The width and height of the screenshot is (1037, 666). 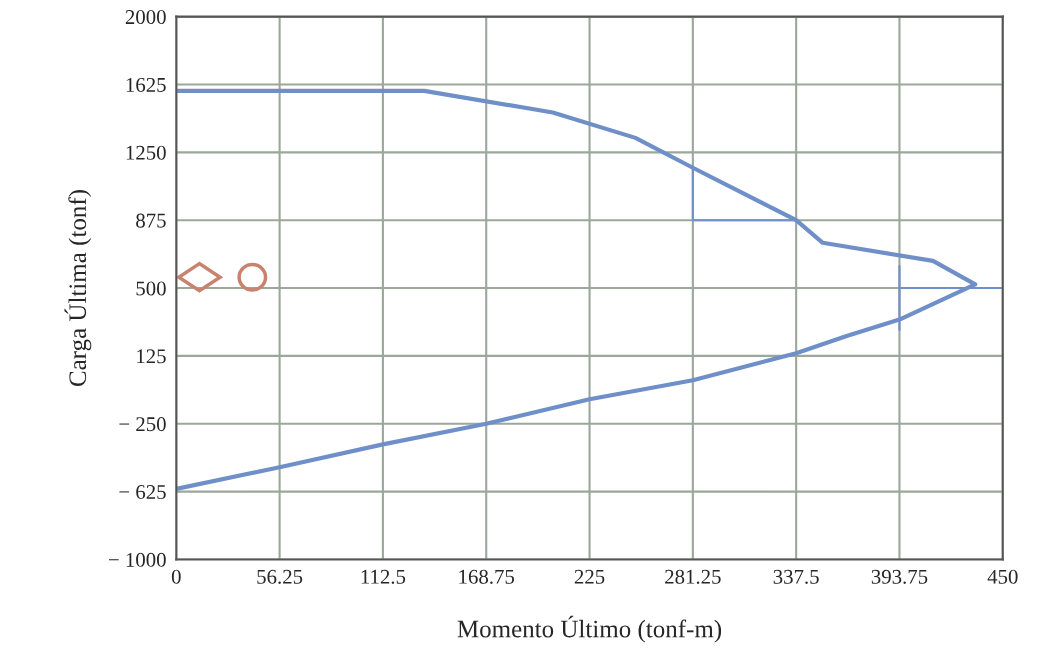 What do you see at coordinates (176, 576) in the screenshot?
I see `x-tick-label: 0` at bounding box center [176, 576].